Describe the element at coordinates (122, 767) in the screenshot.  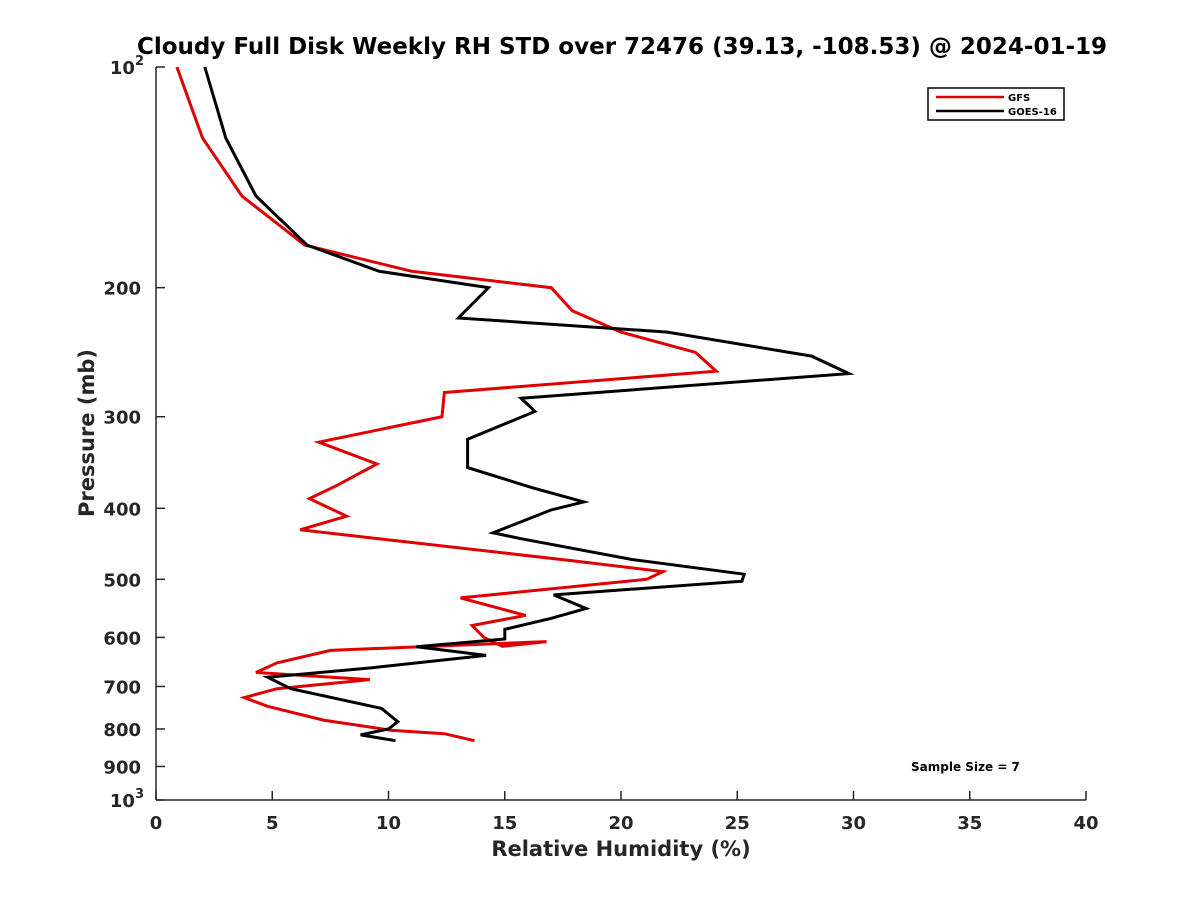
I see `y-tick-label: 900` at that location.